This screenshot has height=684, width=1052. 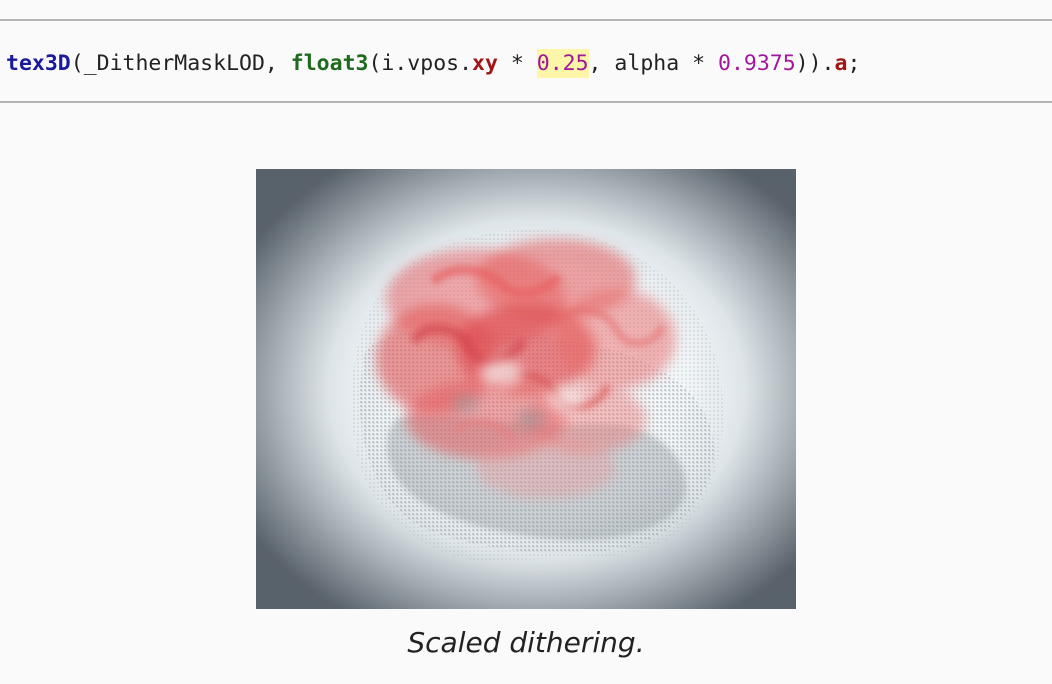 I want to click on figure-caption: Scaled dithering., so click(x=526, y=642).